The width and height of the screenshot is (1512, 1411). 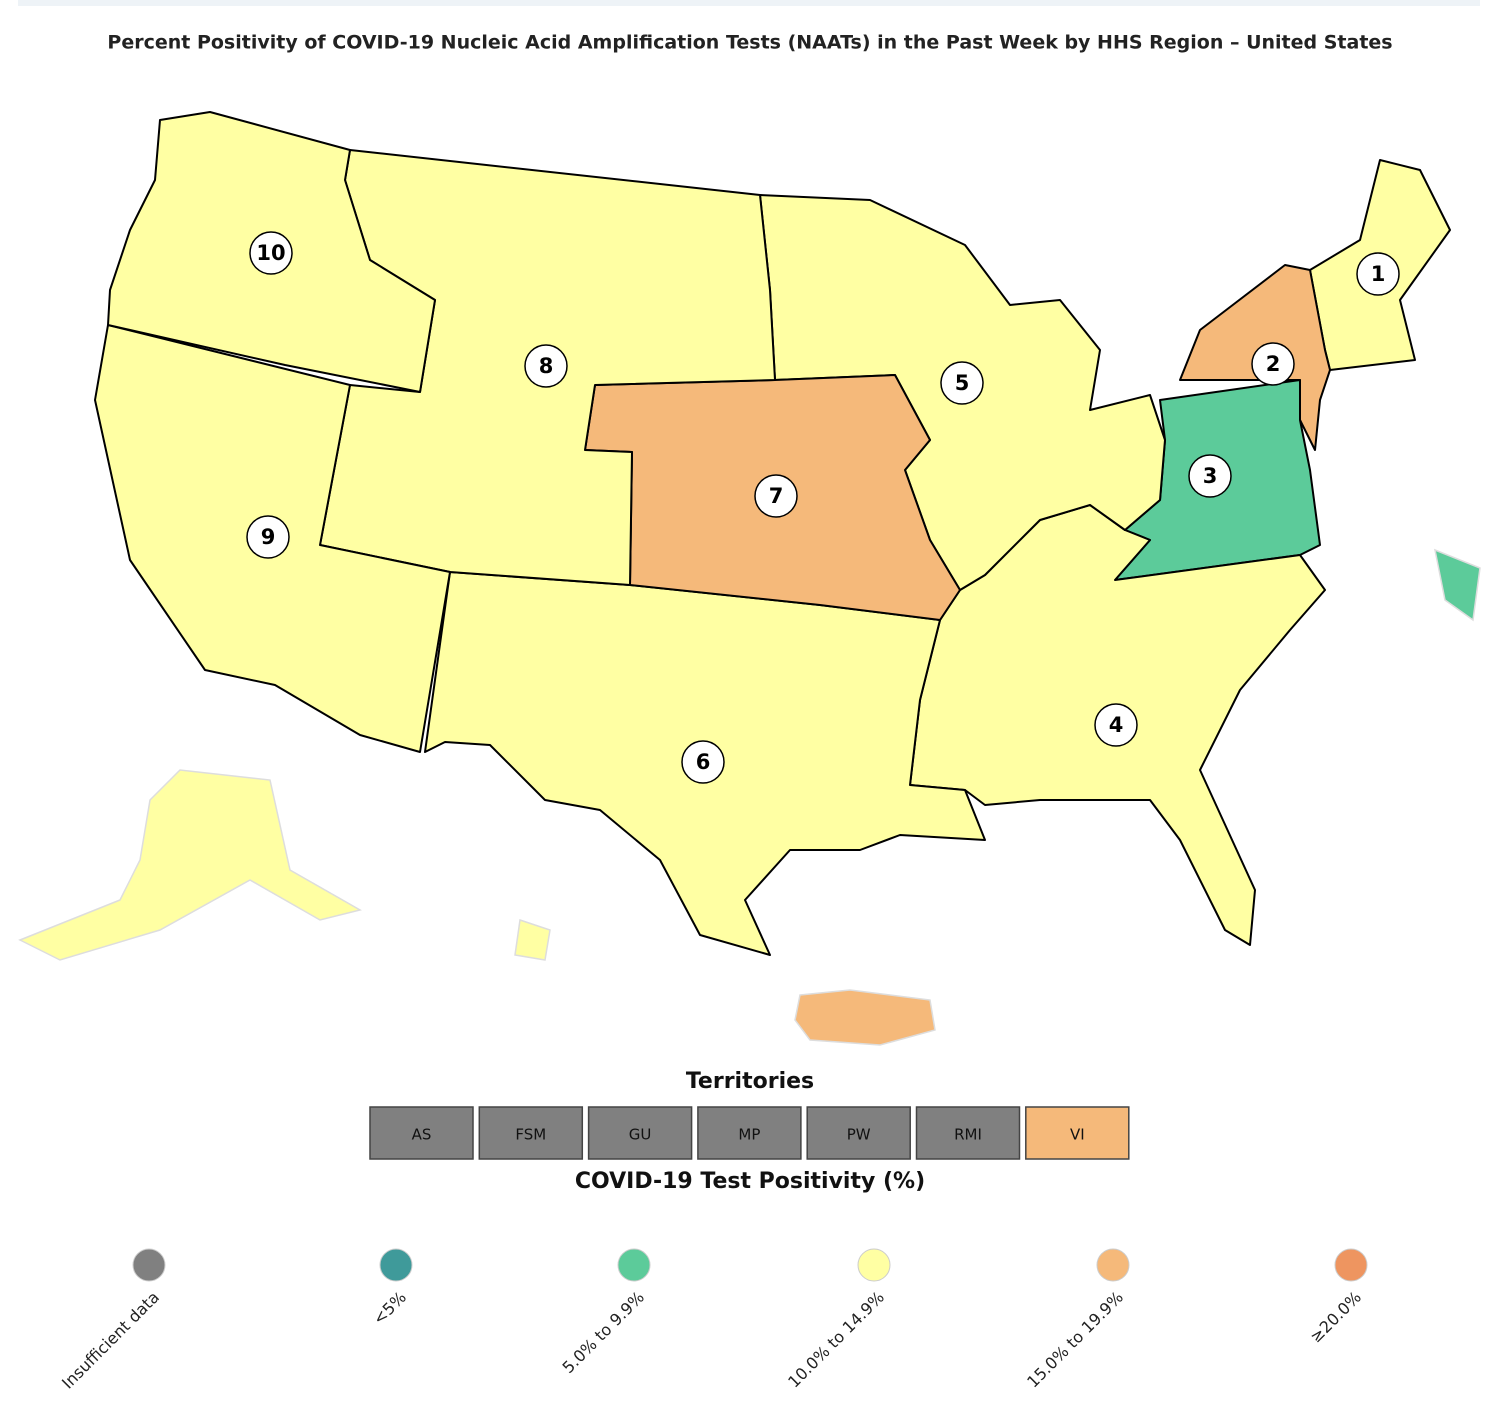 I want to click on region-label: 7, so click(x=776, y=496).